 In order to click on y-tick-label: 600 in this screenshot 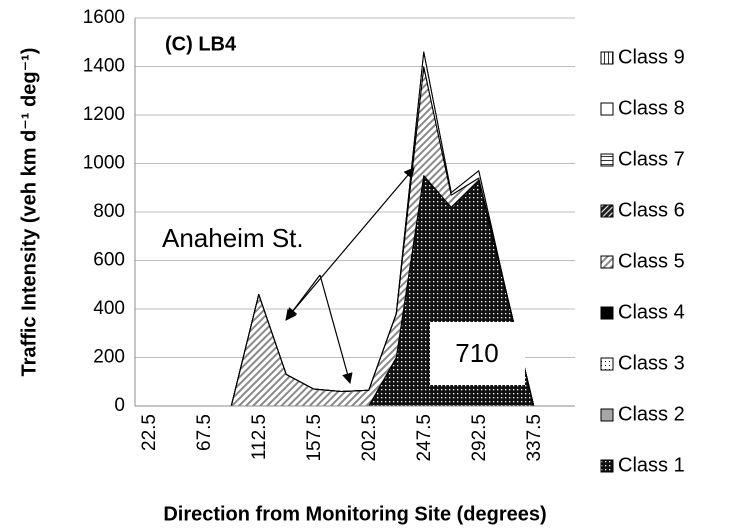, I will do `click(109, 260)`.